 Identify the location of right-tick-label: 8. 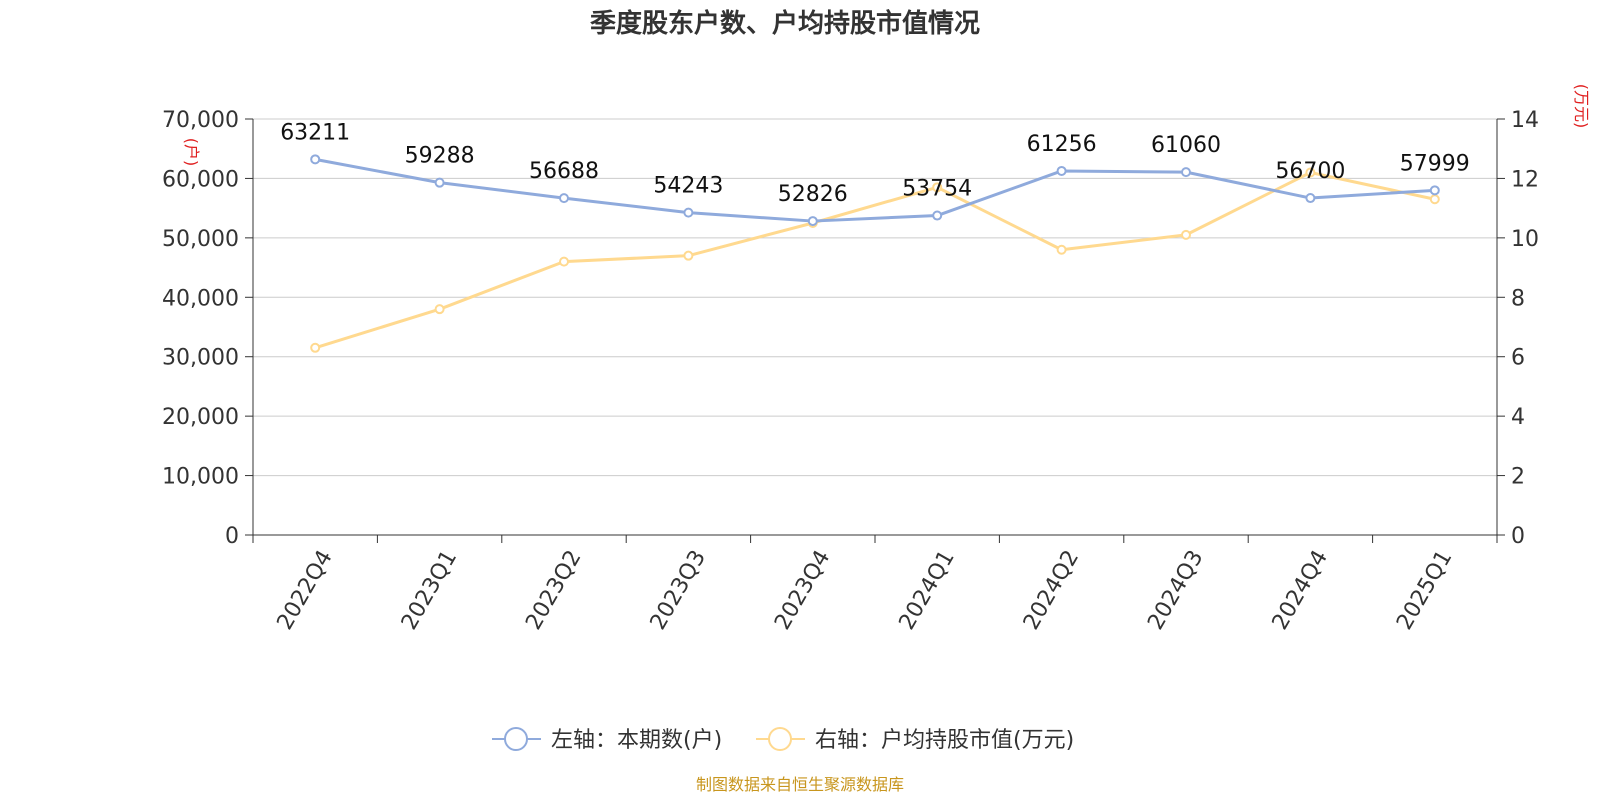
(1518, 298).